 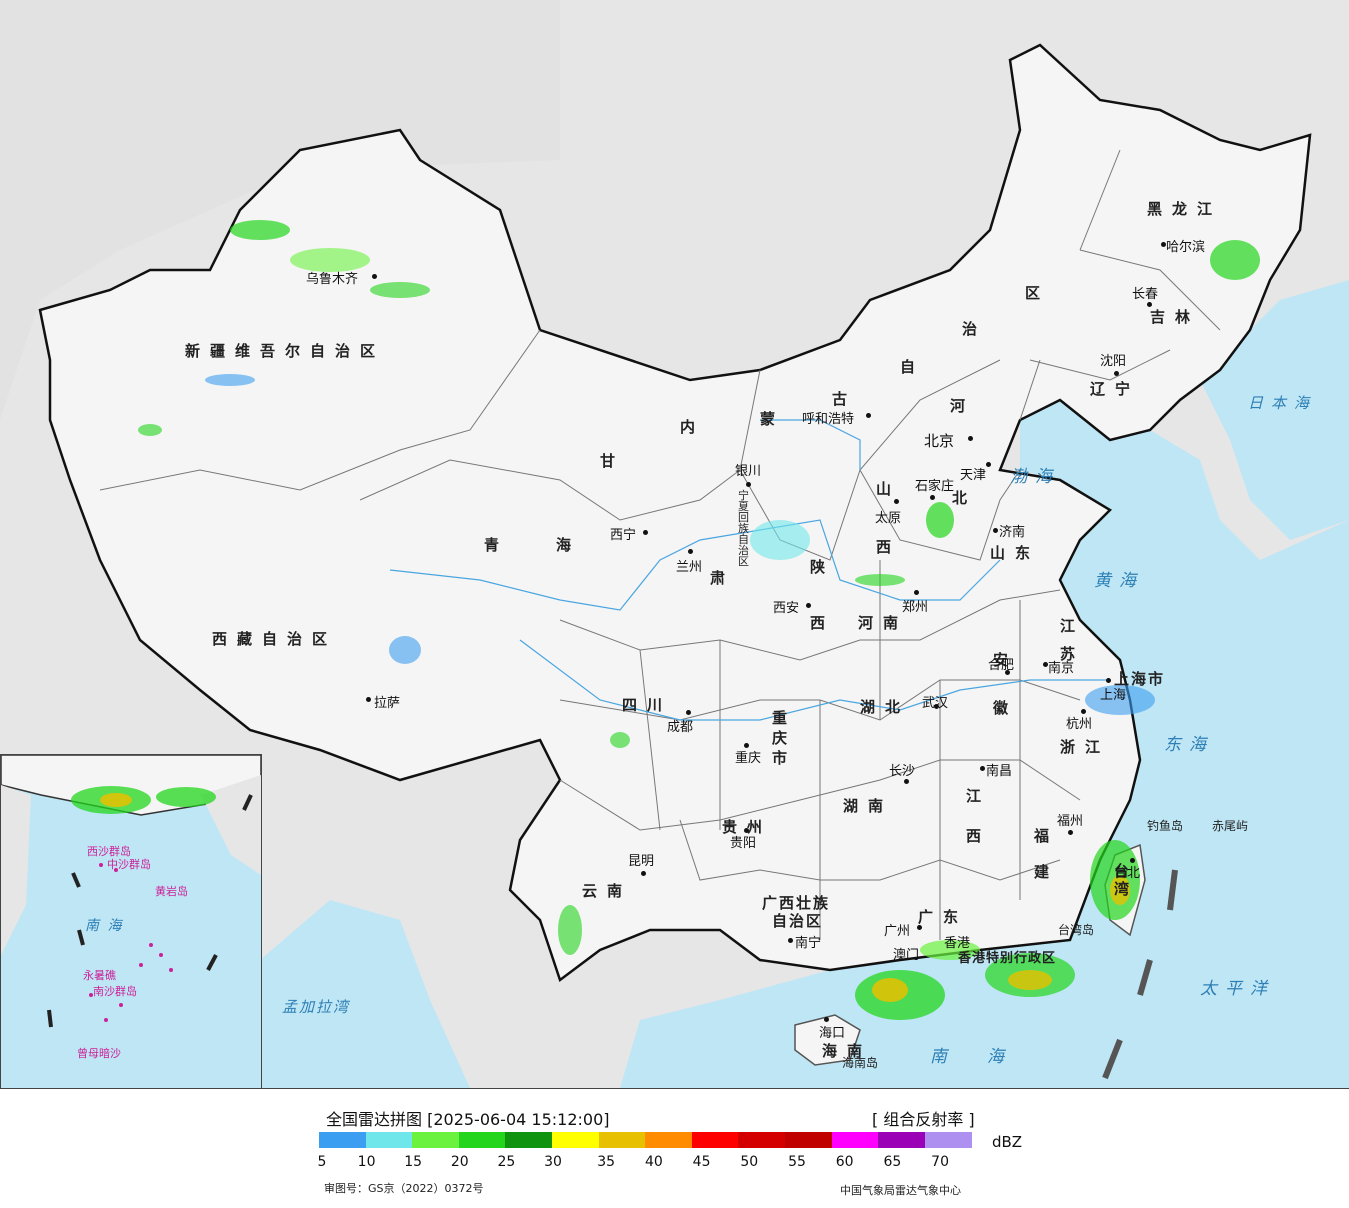 What do you see at coordinates (1113, 695) in the screenshot?
I see `city-shanghai: 上海` at bounding box center [1113, 695].